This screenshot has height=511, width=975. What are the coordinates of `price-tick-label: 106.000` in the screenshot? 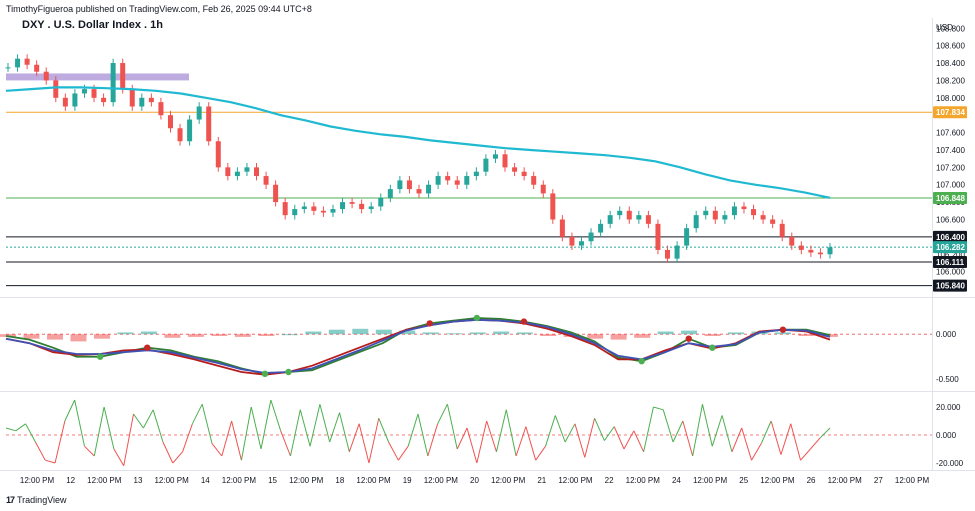 It's located at (950, 272).